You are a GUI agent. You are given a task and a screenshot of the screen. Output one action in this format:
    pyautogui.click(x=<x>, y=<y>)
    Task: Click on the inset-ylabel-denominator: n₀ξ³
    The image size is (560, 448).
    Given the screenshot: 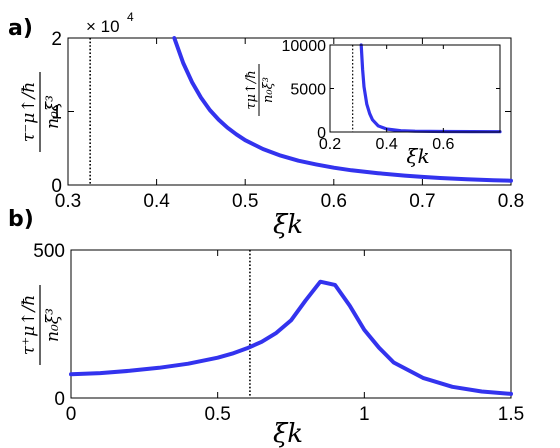 What is the action you would take?
    pyautogui.click(x=268, y=90)
    